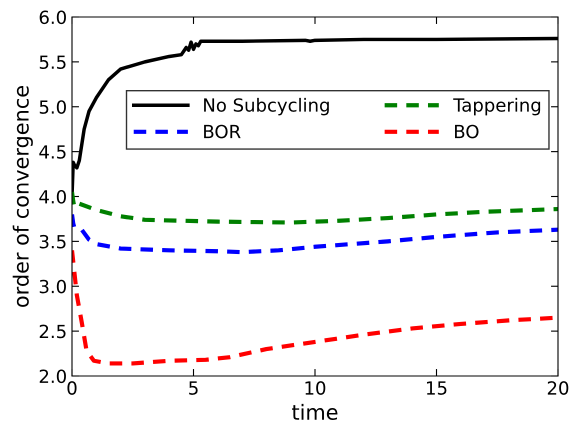  I want to click on x-axis-title: time, so click(315, 412).